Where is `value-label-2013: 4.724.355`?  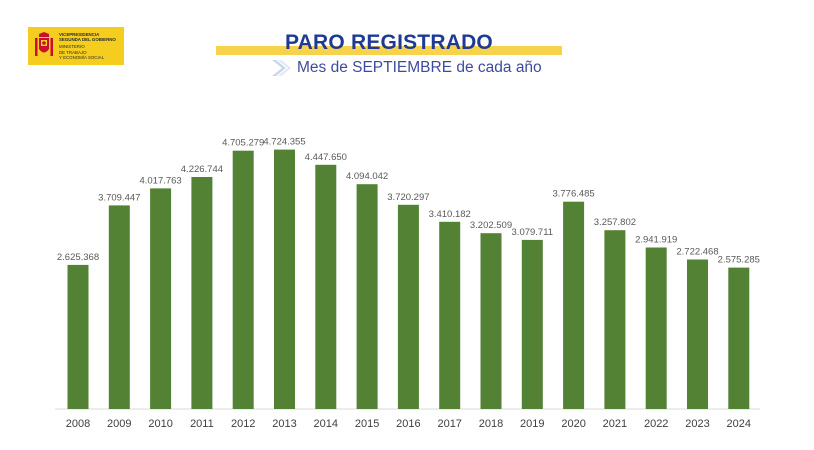
value-label-2013: 4.724.355 is located at coordinates (284, 142).